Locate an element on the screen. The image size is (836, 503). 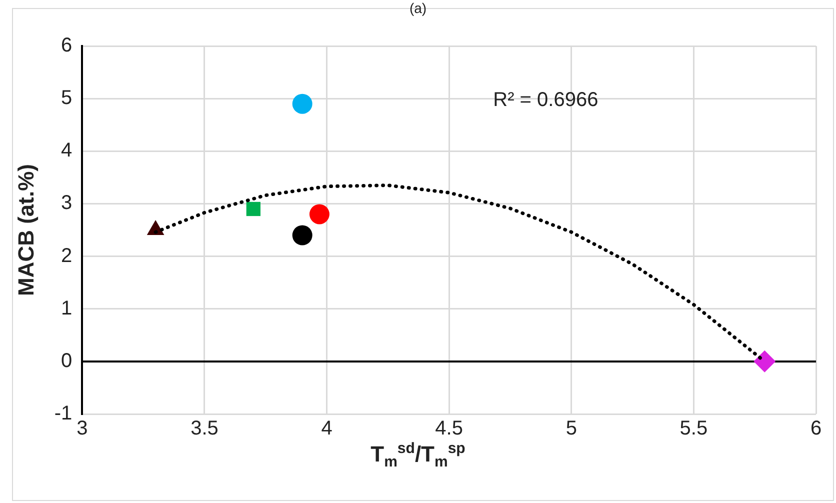
annotation: R² = 0.6966 is located at coordinates (545, 100).